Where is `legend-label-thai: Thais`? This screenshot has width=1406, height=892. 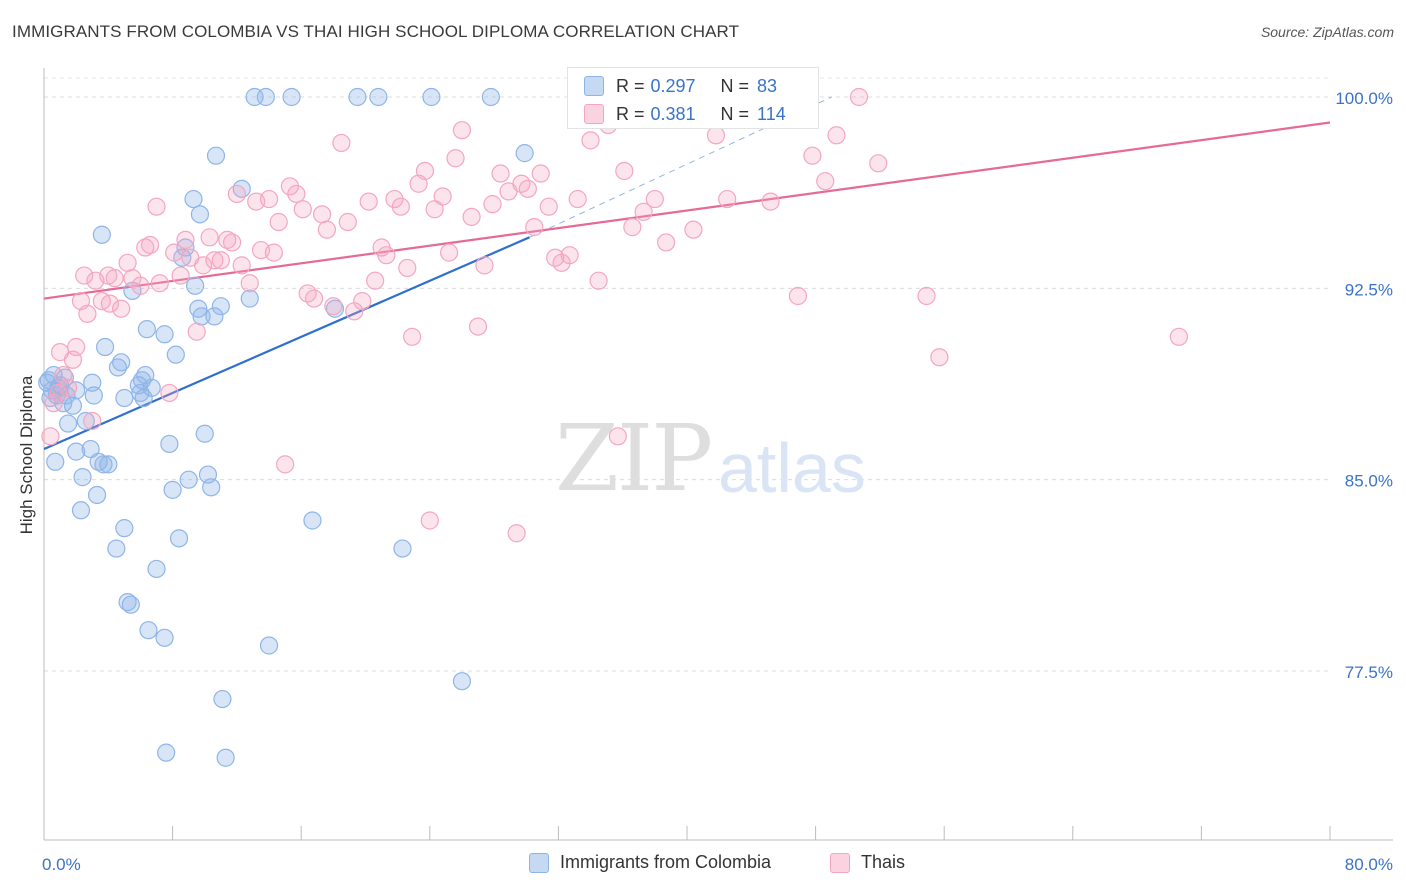
legend-label-thai: Thais is located at coordinates (883, 862).